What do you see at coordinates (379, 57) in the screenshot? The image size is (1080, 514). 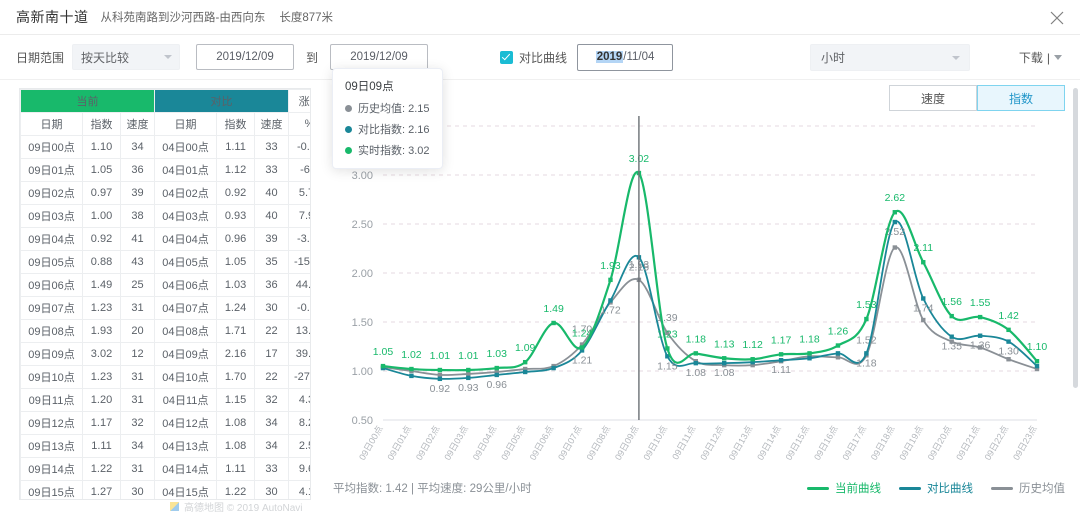 I see `end-date-input: 2019/12/09` at bounding box center [379, 57].